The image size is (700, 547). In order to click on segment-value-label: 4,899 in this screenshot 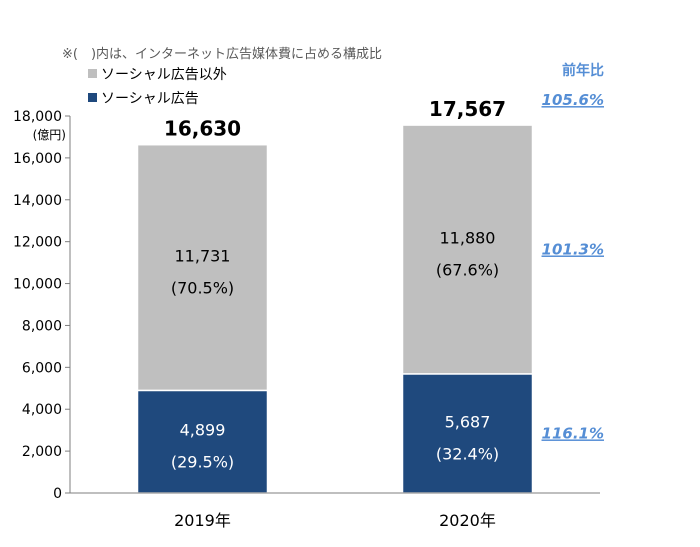, I will do `click(203, 430)`.